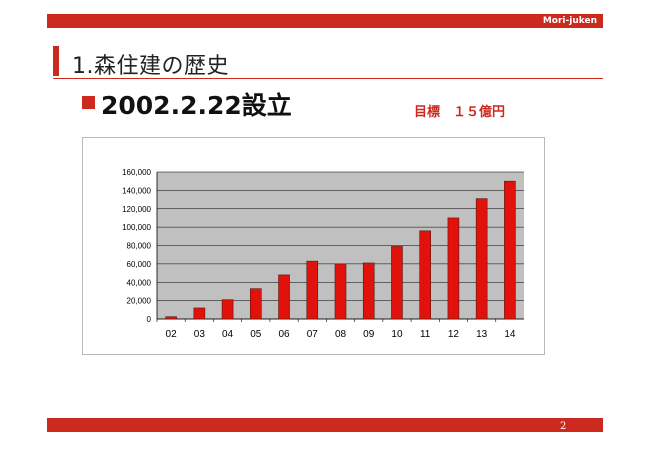 The height and width of the screenshot is (460, 650). Describe the element at coordinates (369, 334) in the screenshot. I see `x-tick-label: 09` at that location.